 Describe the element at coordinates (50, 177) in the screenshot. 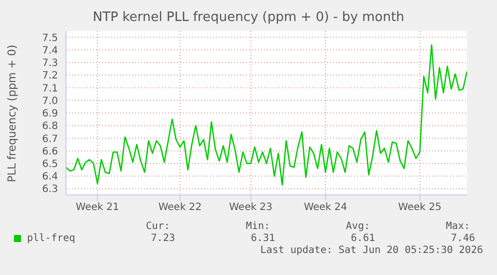

I see `y-tick-label: 6.4` at that location.